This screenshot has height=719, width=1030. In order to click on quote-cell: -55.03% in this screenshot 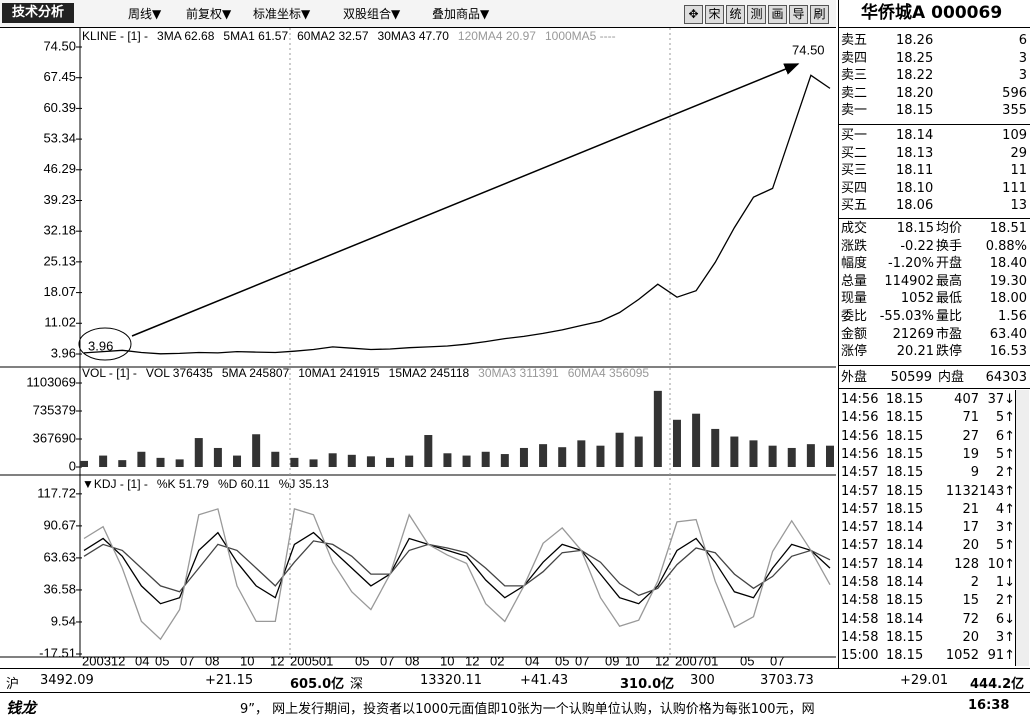, I will do `click(906, 316)`.